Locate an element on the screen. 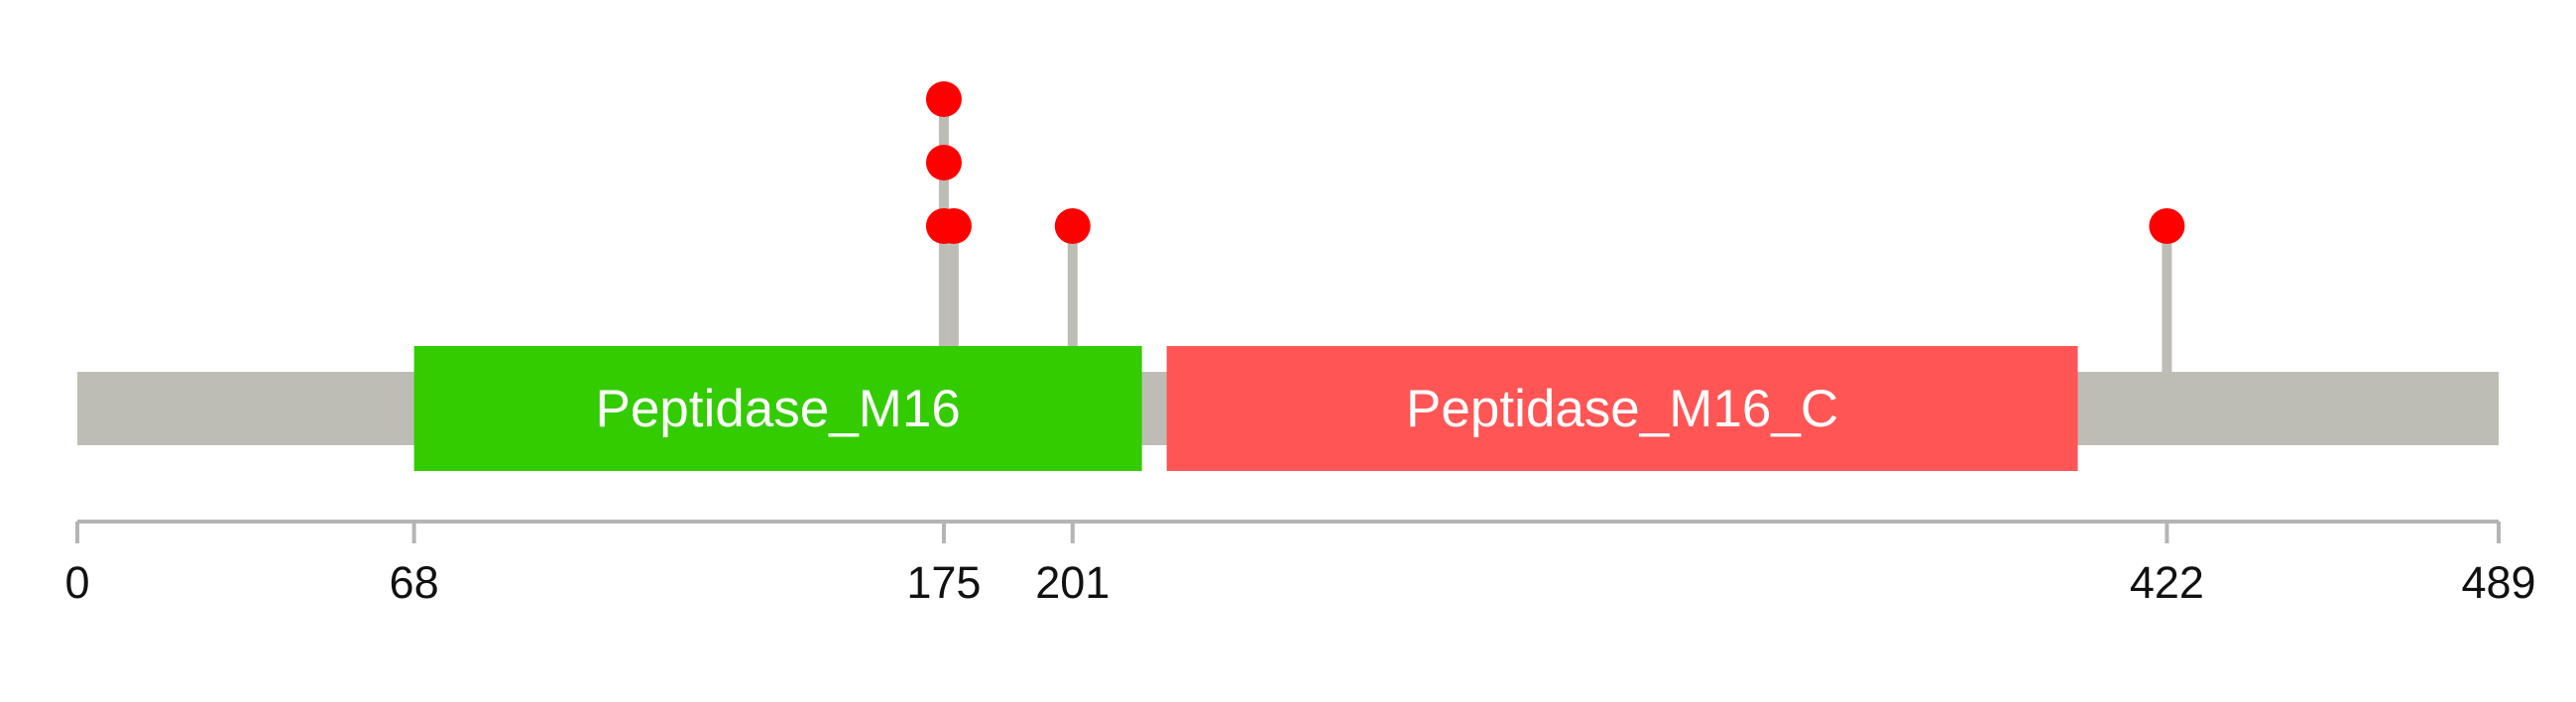 The height and width of the screenshot is (702, 2576). domain-label: Peptidase_M16 is located at coordinates (777, 409).